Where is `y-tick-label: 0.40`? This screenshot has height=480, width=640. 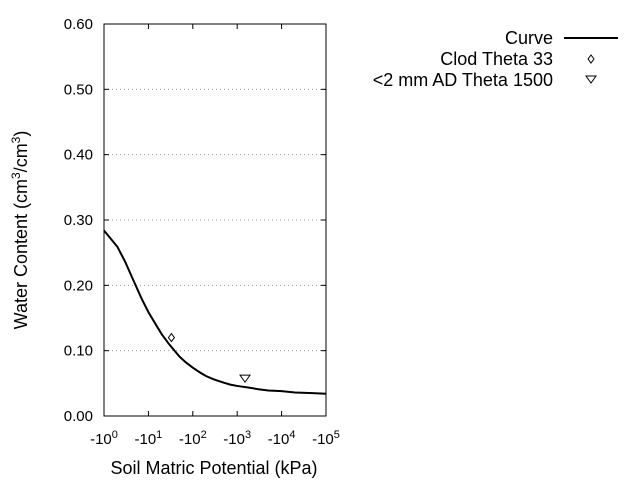
y-tick-label: 0.40 is located at coordinates (78, 155).